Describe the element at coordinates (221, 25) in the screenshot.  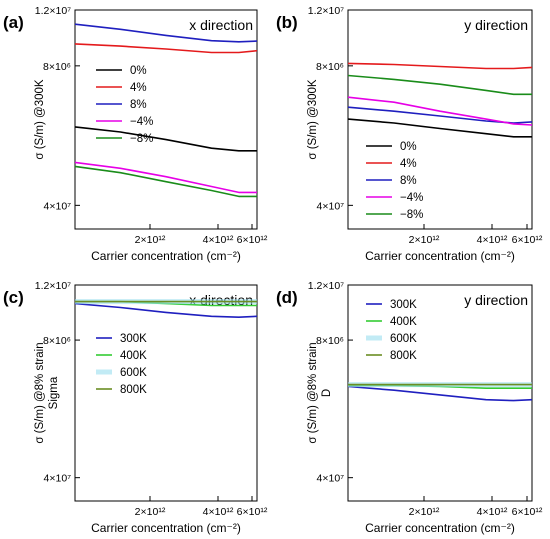
I see `panel-annotation: x direction` at that location.